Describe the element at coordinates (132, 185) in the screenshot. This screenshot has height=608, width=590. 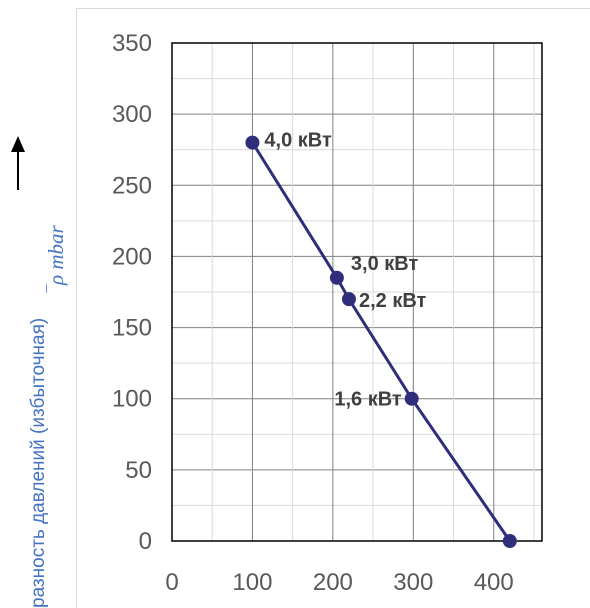
I see `y-tick-label: 250` at that location.